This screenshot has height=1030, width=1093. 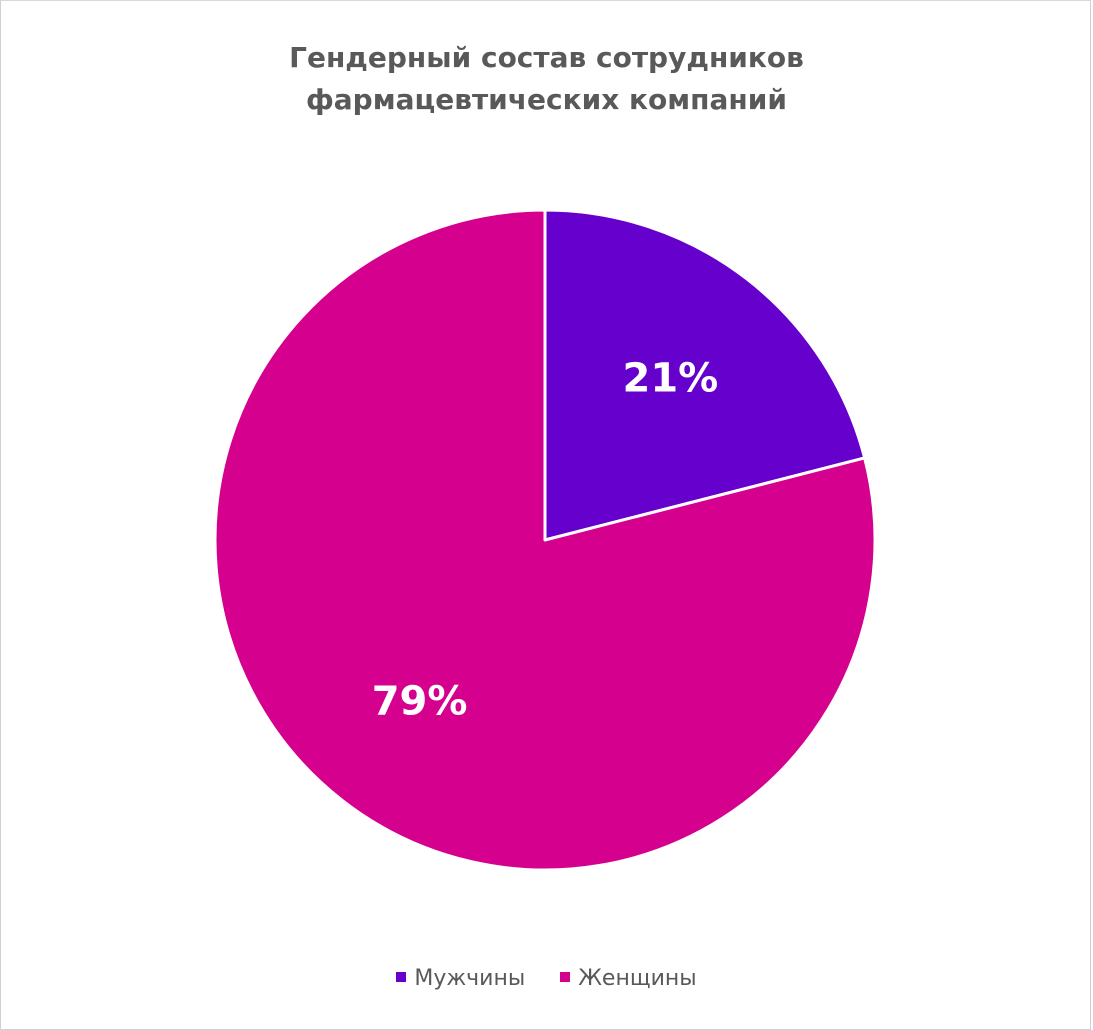 I want to click on legend-swatch-men, so click(x=401, y=976).